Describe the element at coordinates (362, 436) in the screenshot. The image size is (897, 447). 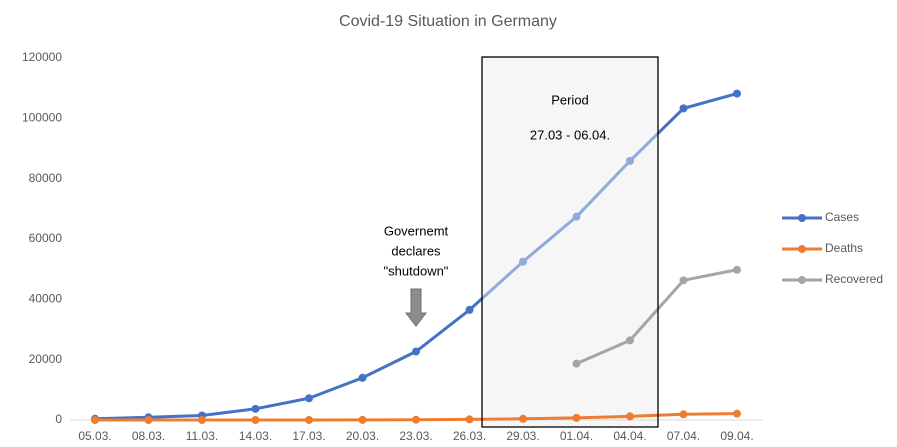
I see `x-tick-label: 20.03.` at that location.